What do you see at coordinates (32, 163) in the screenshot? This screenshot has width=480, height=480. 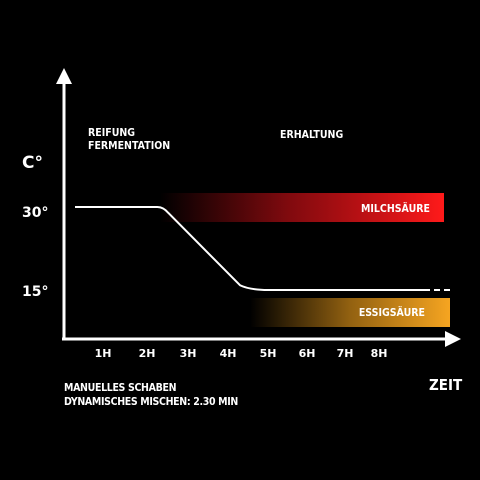 I see `y-axis-label: C°` at bounding box center [32, 163].